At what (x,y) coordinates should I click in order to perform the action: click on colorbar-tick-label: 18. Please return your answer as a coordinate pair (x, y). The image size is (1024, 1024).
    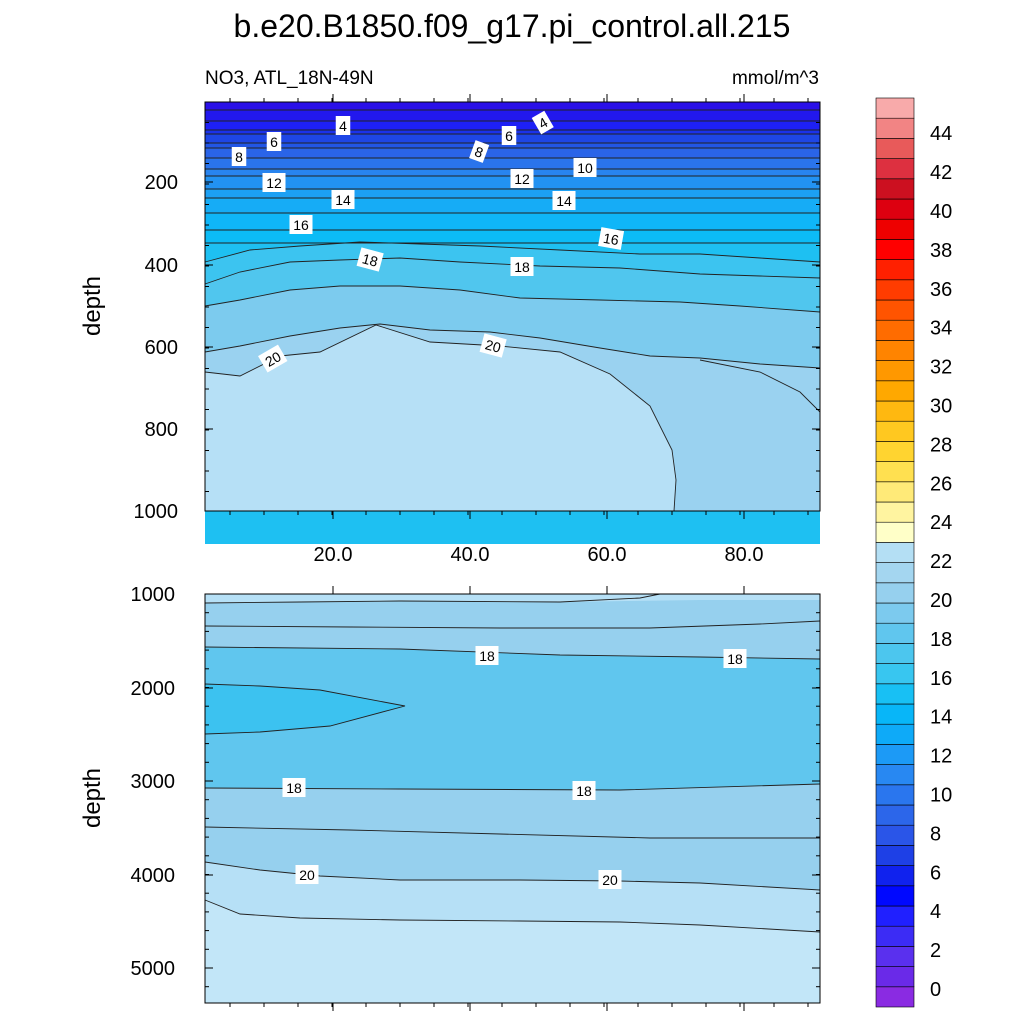
    Looking at the image, I should click on (941, 640).